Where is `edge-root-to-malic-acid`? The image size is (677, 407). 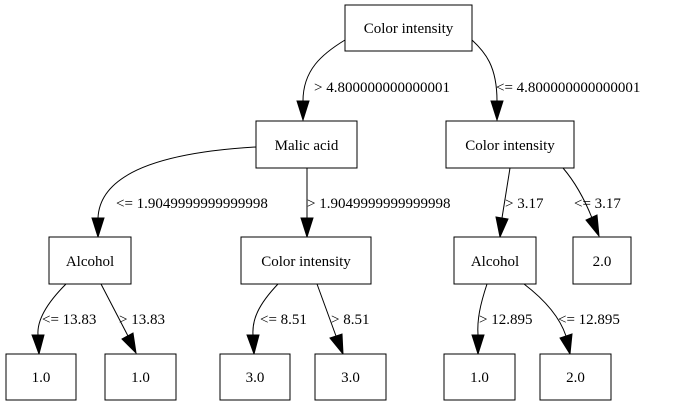 edge-root-to-malic-acid is located at coordinates (321, 80).